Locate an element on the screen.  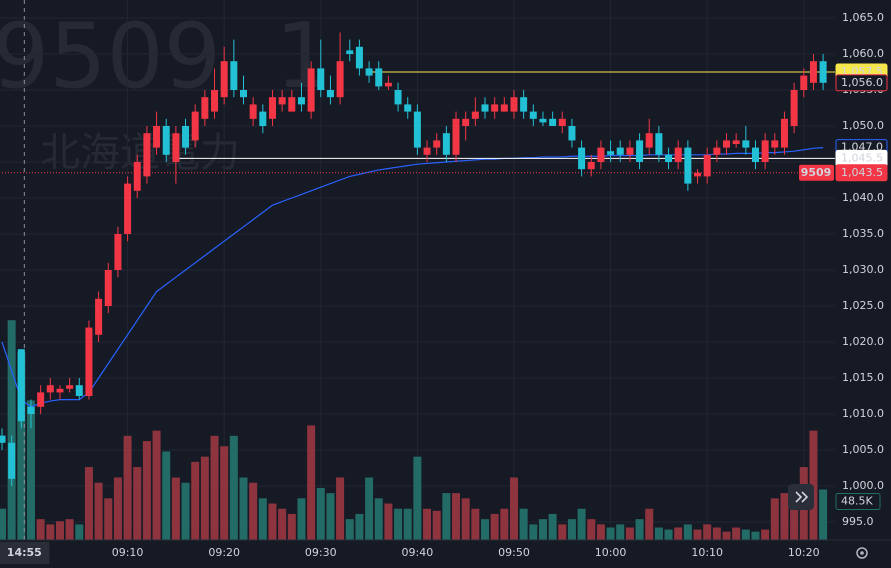
y-tick-label: 995.0 is located at coordinates (858, 521).